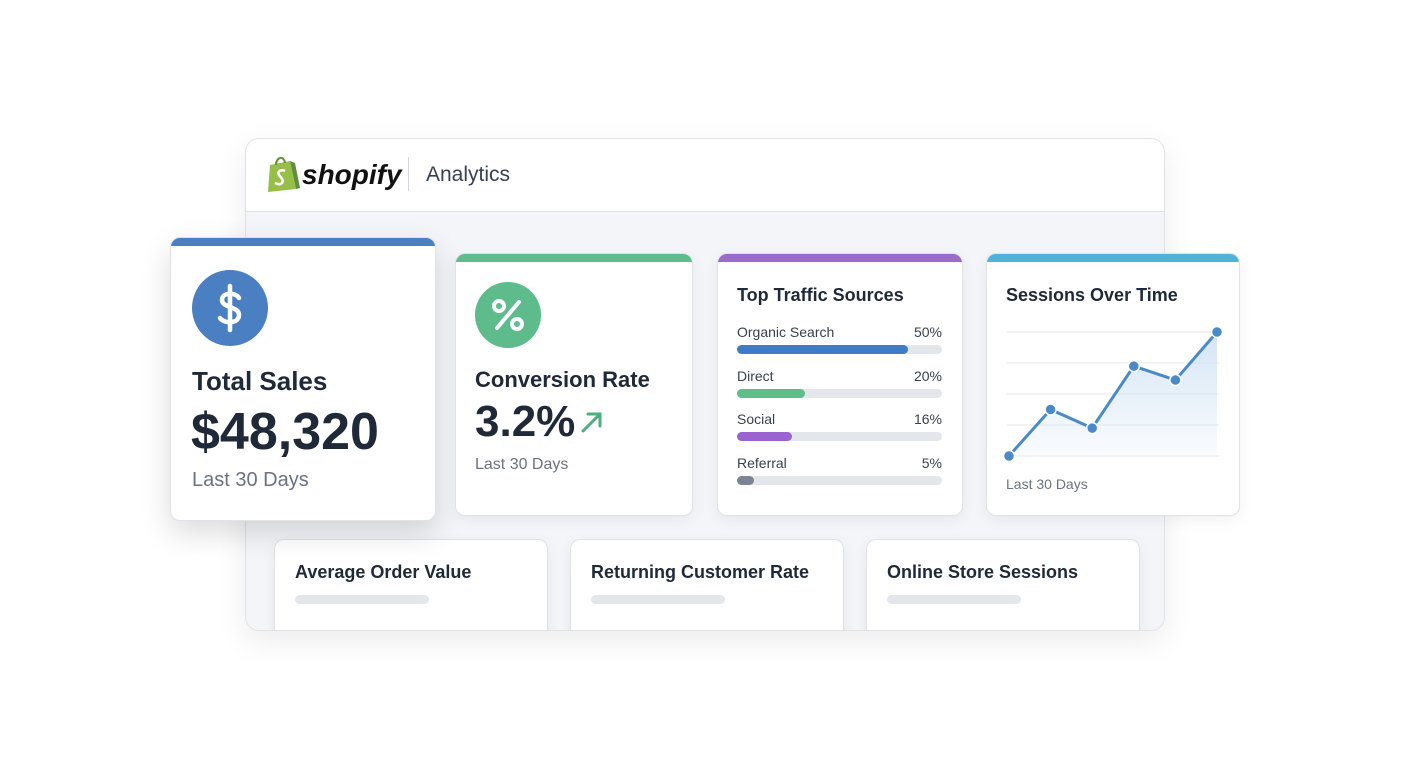  I want to click on shopify-logo, so click(284, 174).